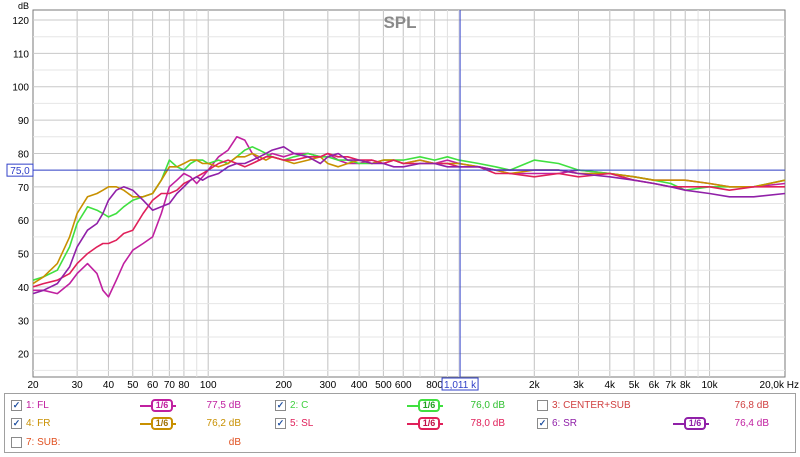 The width and height of the screenshot is (800, 457). What do you see at coordinates (21, 54) in the screenshot?
I see `y-tick-label: 110` at bounding box center [21, 54].